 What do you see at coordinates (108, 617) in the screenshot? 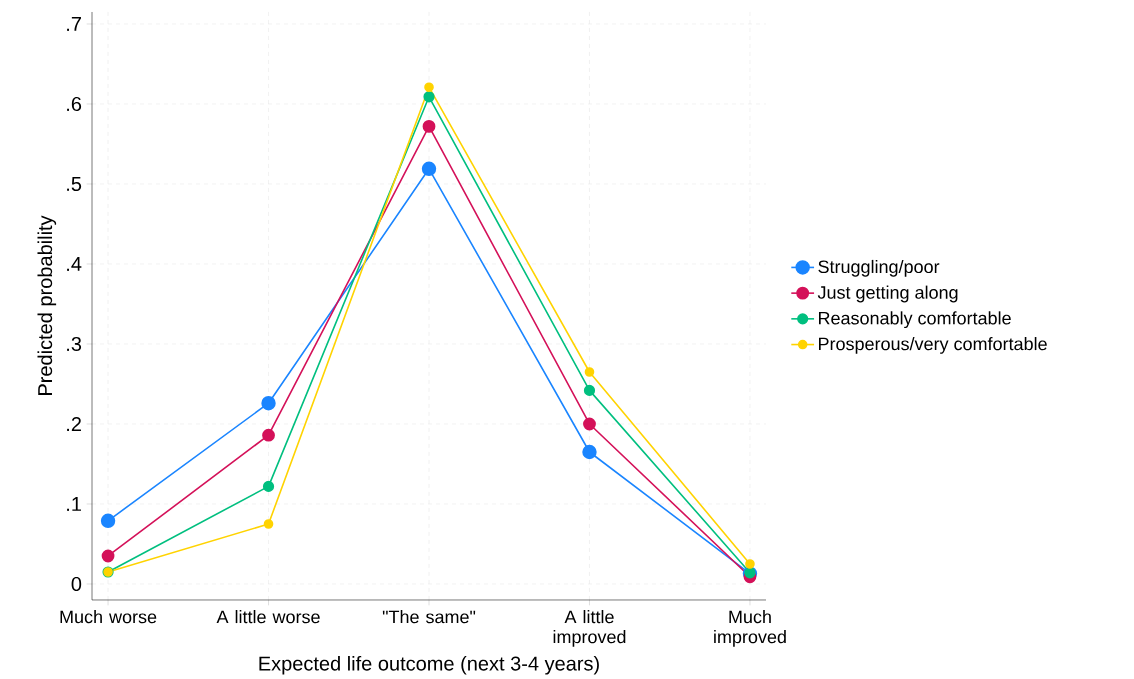
I see `x-tick-label: Much worse` at bounding box center [108, 617].